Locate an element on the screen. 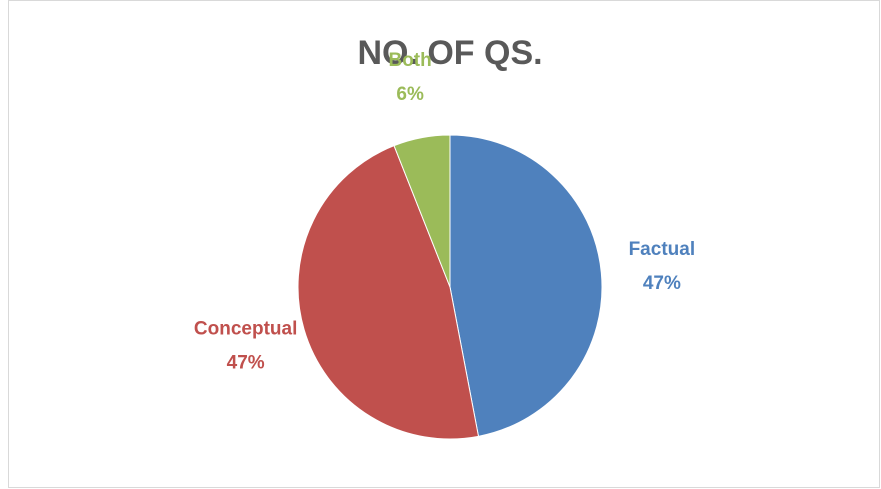 This screenshot has width=881, height=489. slice-value: 6% is located at coordinates (410, 94).